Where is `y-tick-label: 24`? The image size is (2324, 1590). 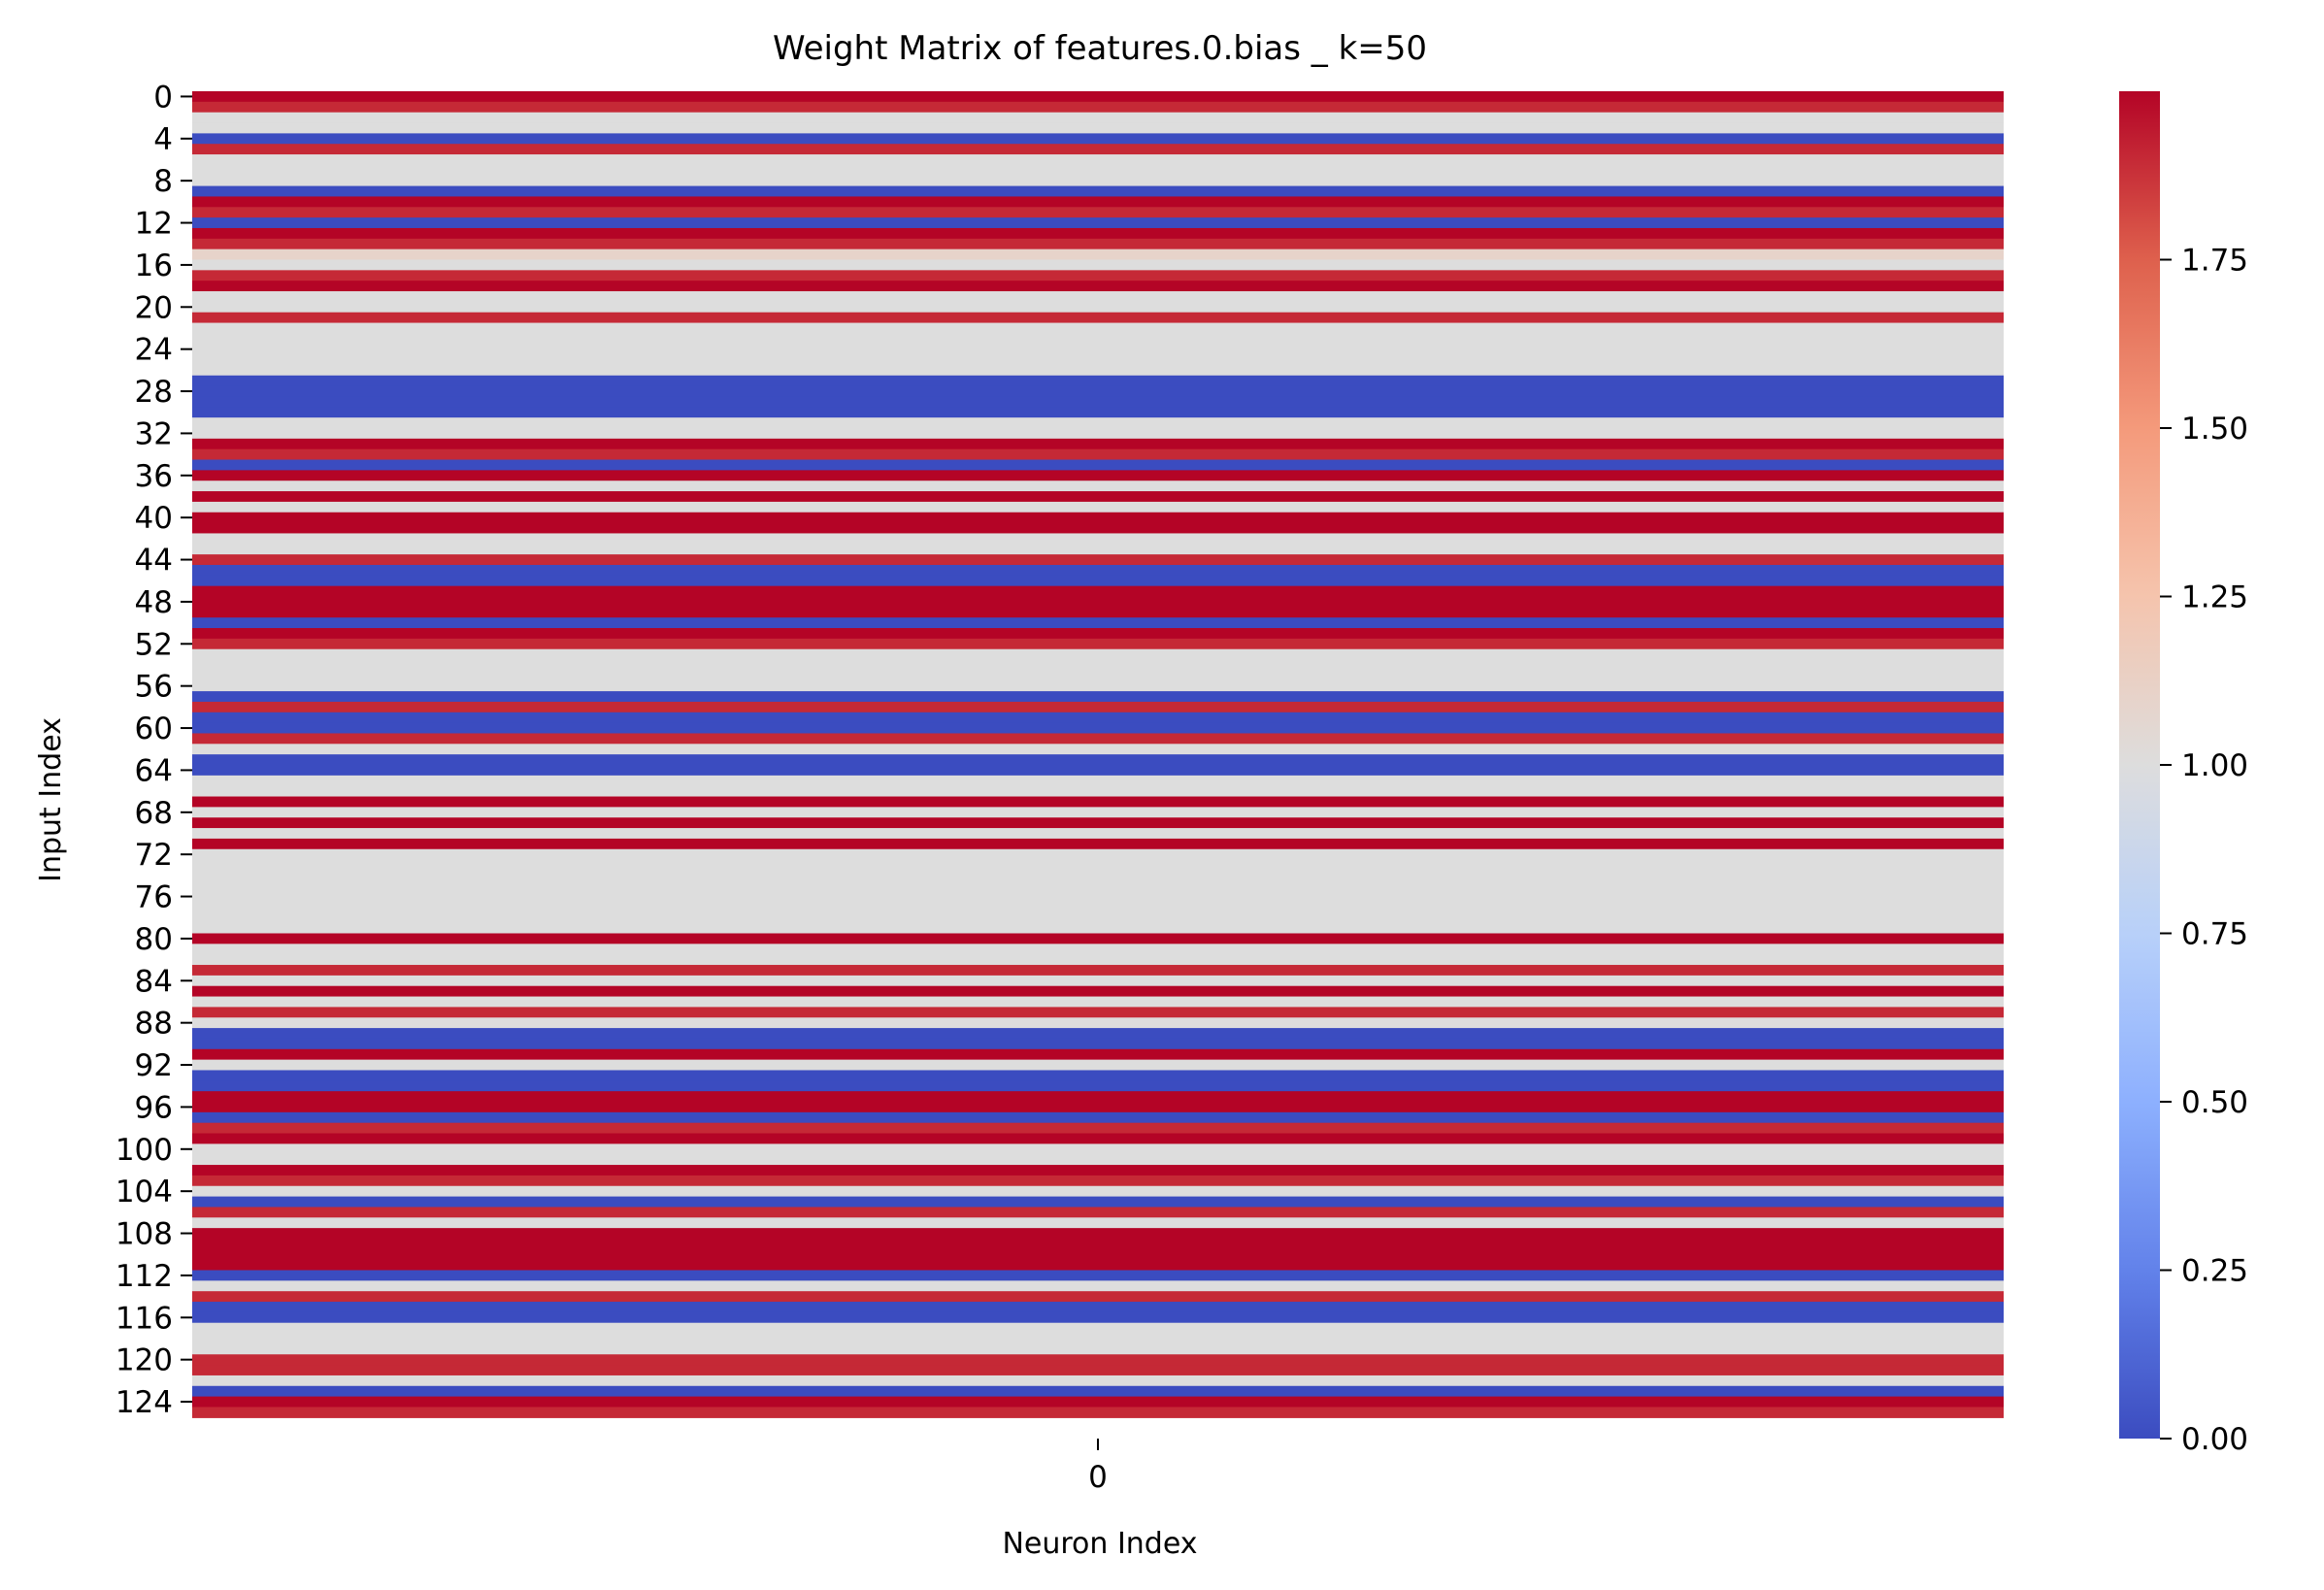
y-tick-label: 24 is located at coordinates (154, 350).